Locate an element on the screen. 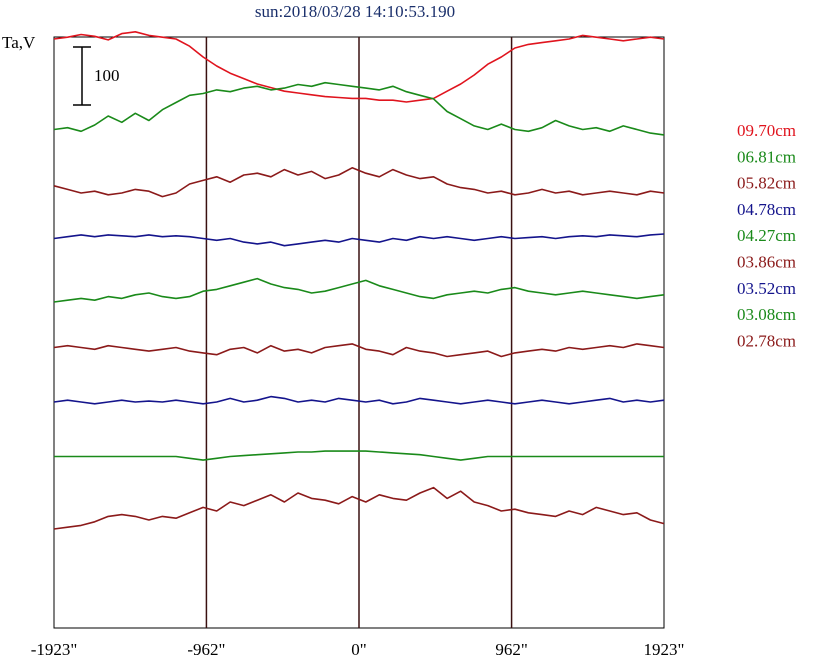 This screenshot has height=662, width=813. legend-entry: 02.78cm is located at coordinates (766, 340).